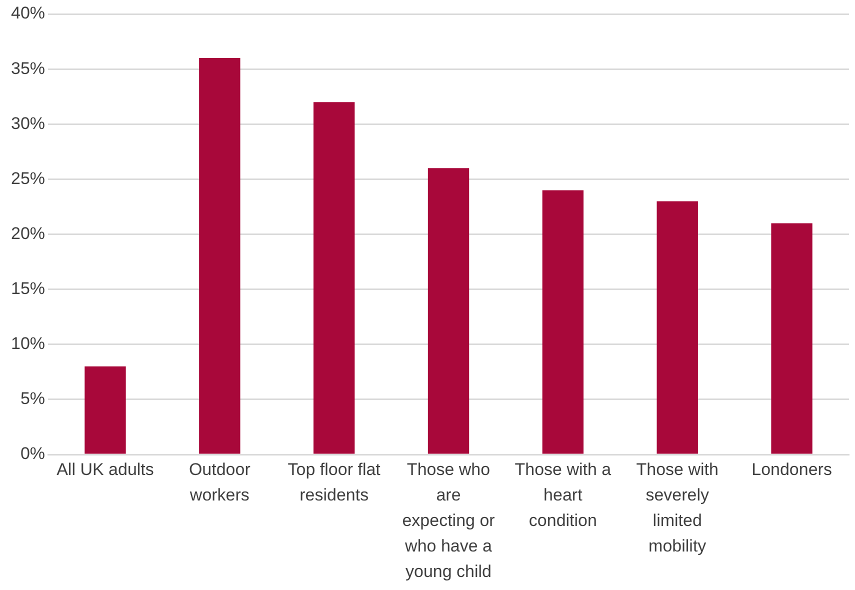 The width and height of the screenshot is (855, 590). What do you see at coordinates (33, 398) in the screenshot?
I see `y-tick-label: 5%` at bounding box center [33, 398].